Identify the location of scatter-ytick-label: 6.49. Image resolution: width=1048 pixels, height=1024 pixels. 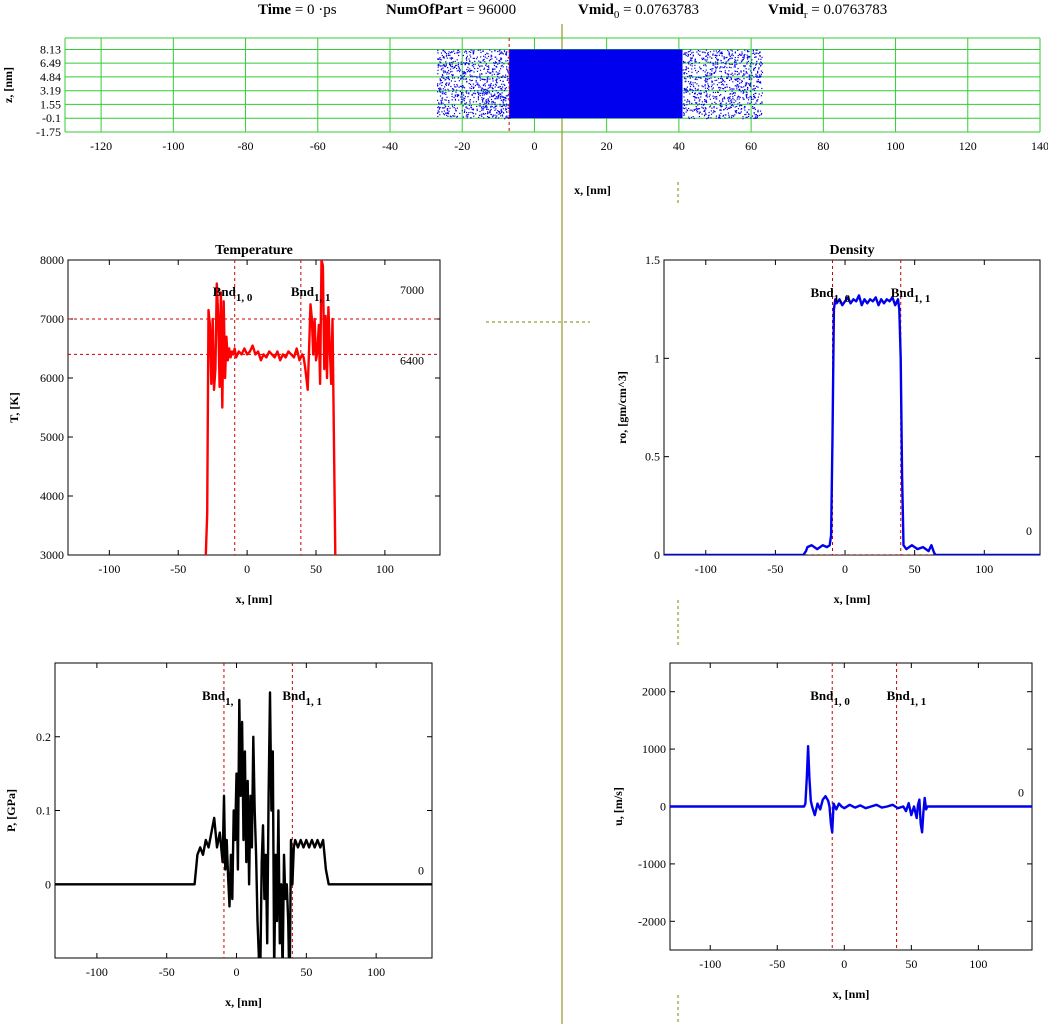
(50, 63).